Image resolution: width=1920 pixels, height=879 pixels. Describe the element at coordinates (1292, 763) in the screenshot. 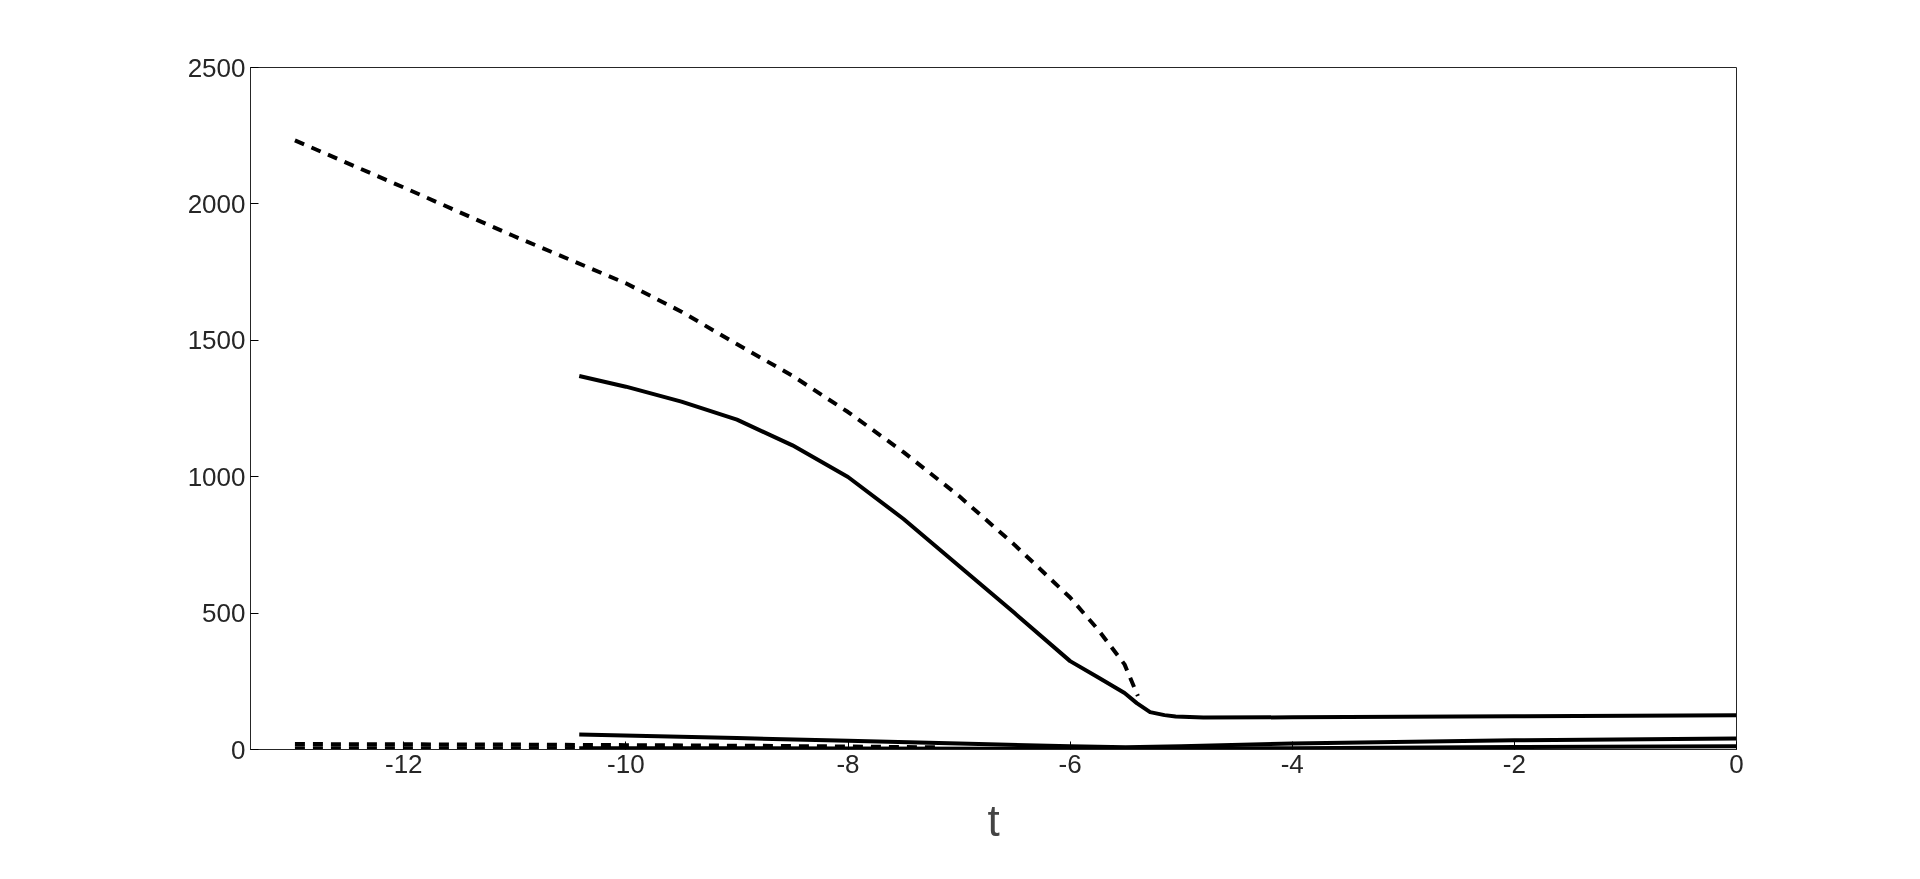

I see `x-tick-label: -4` at that location.